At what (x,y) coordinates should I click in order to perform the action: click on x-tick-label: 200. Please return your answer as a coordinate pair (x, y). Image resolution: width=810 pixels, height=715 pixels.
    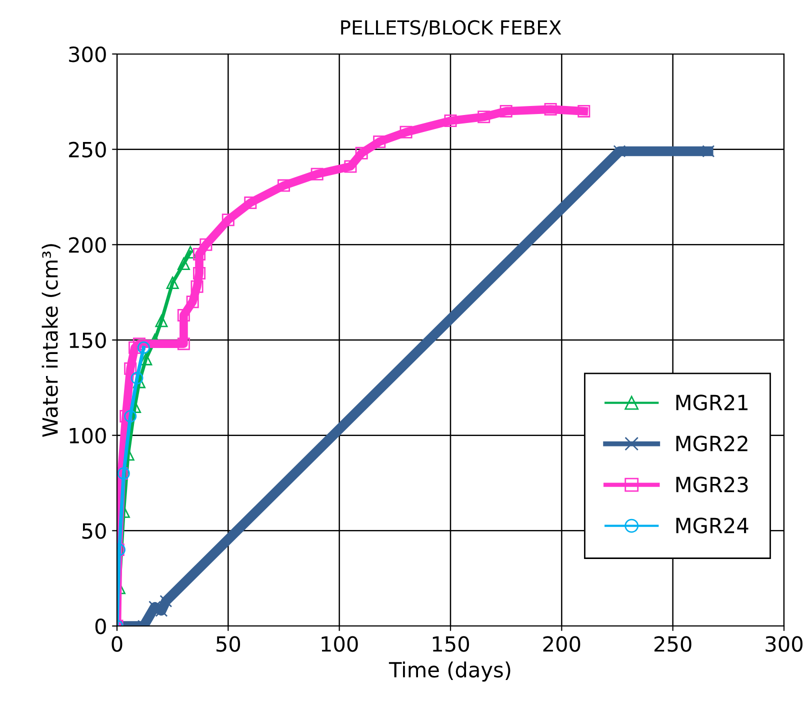
    Looking at the image, I should click on (561, 644).